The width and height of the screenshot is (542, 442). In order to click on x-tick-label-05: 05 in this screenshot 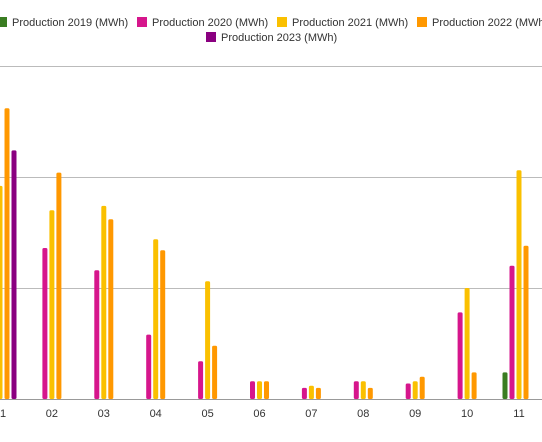, I will do `click(207, 414)`.